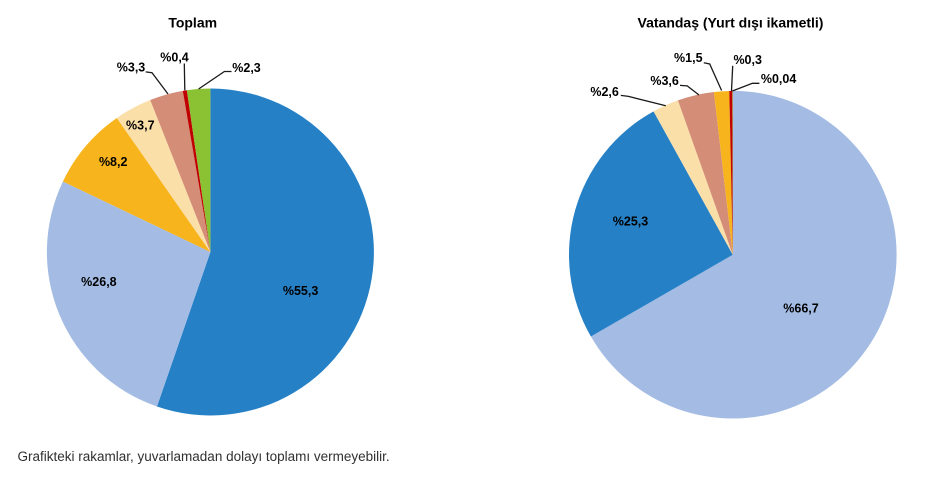 The height and width of the screenshot is (478, 947). What do you see at coordinates (630, 222) in the screenshot?
I see `svg-text: %25,3` at bounding box center [630, 222].